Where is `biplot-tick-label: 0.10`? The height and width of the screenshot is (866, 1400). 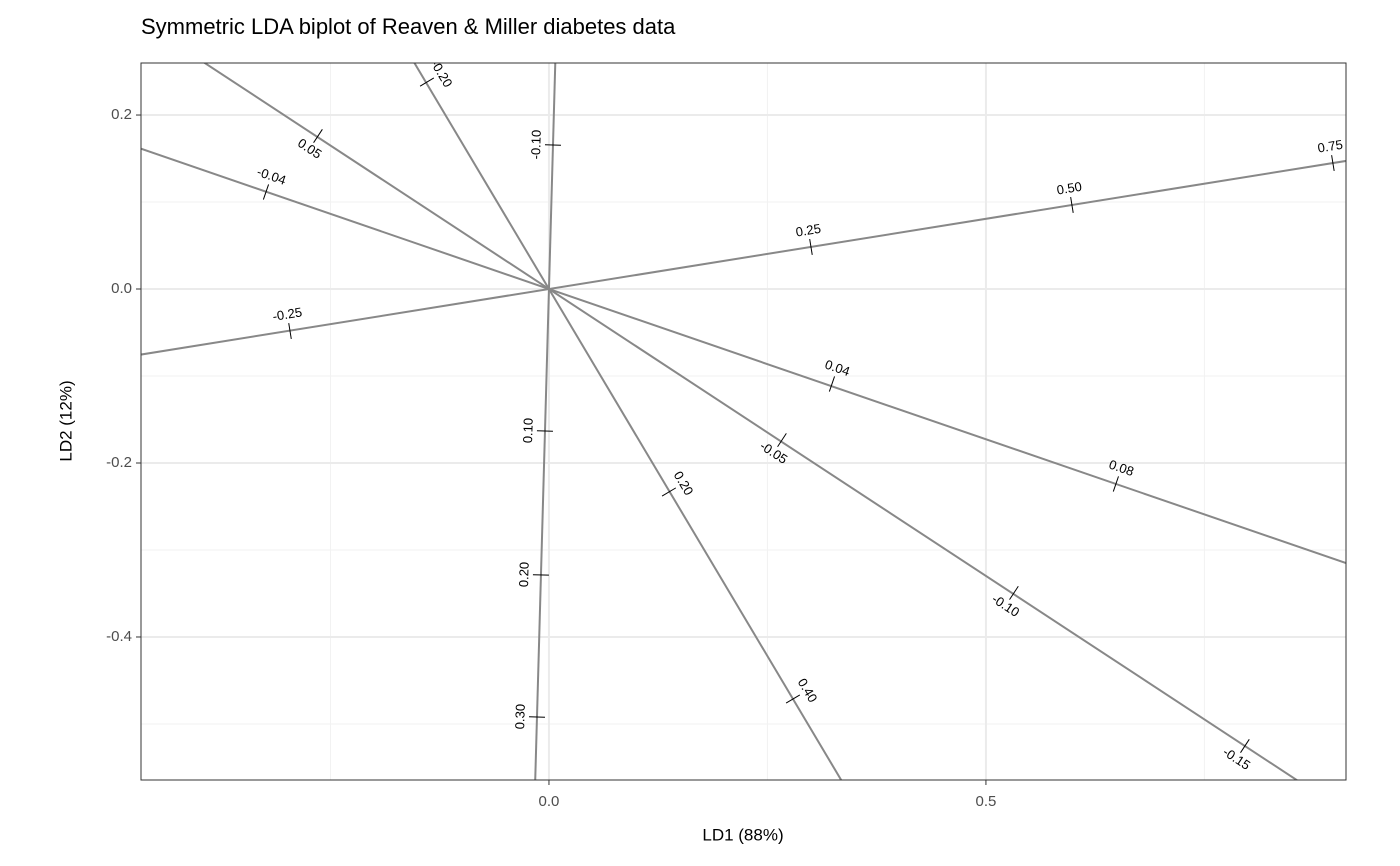 biplot-tick-label: 0.10 is located at coordinates (528, 431).